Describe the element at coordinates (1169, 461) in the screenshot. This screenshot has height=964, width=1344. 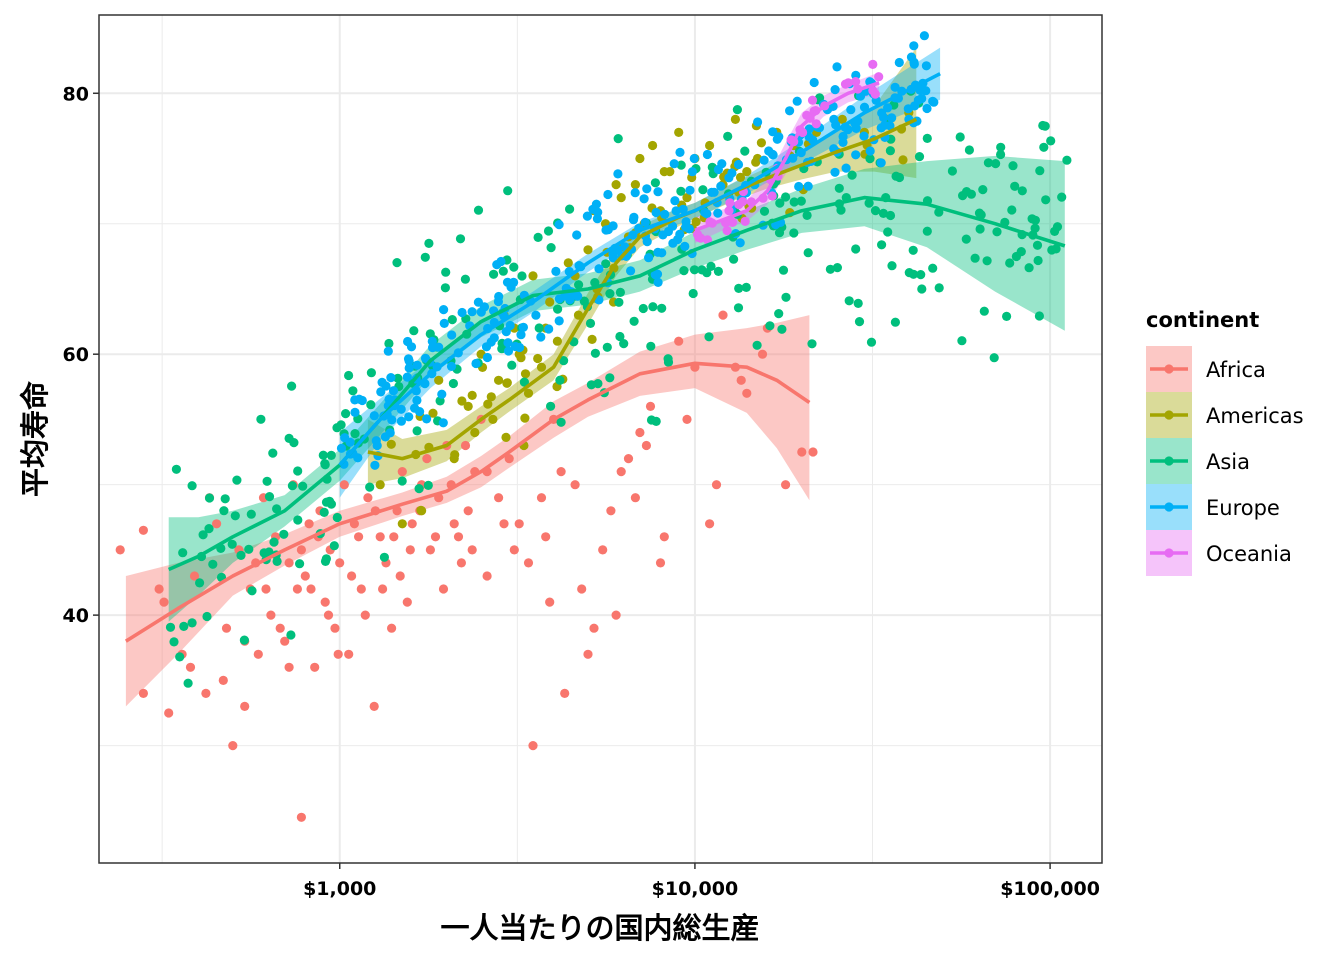
I see `legend-key-point` at that location.